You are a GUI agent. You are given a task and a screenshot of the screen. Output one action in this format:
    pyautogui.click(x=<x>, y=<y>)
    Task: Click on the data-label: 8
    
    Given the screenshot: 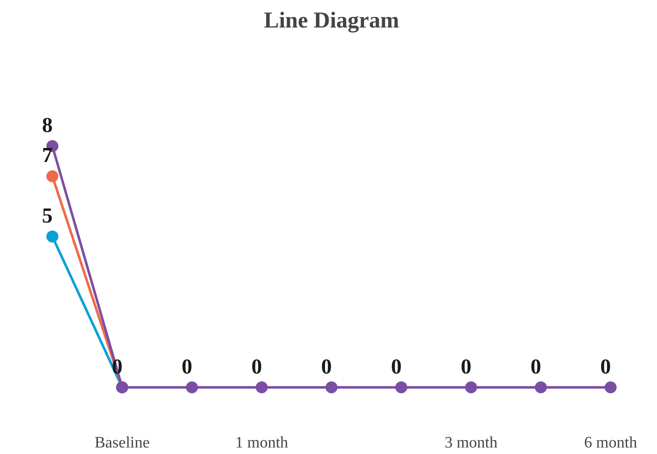 What is the action you would take?
    pyautogui.click(x=47, y=125)
    